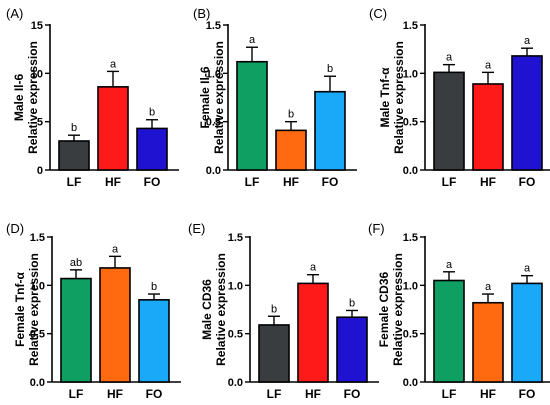 Image resolution: width=550 pixels, height=405 pixels. Describe the element at coordinates (196, 228) in the screenshot. I see `panel-label: (E)` at that location.